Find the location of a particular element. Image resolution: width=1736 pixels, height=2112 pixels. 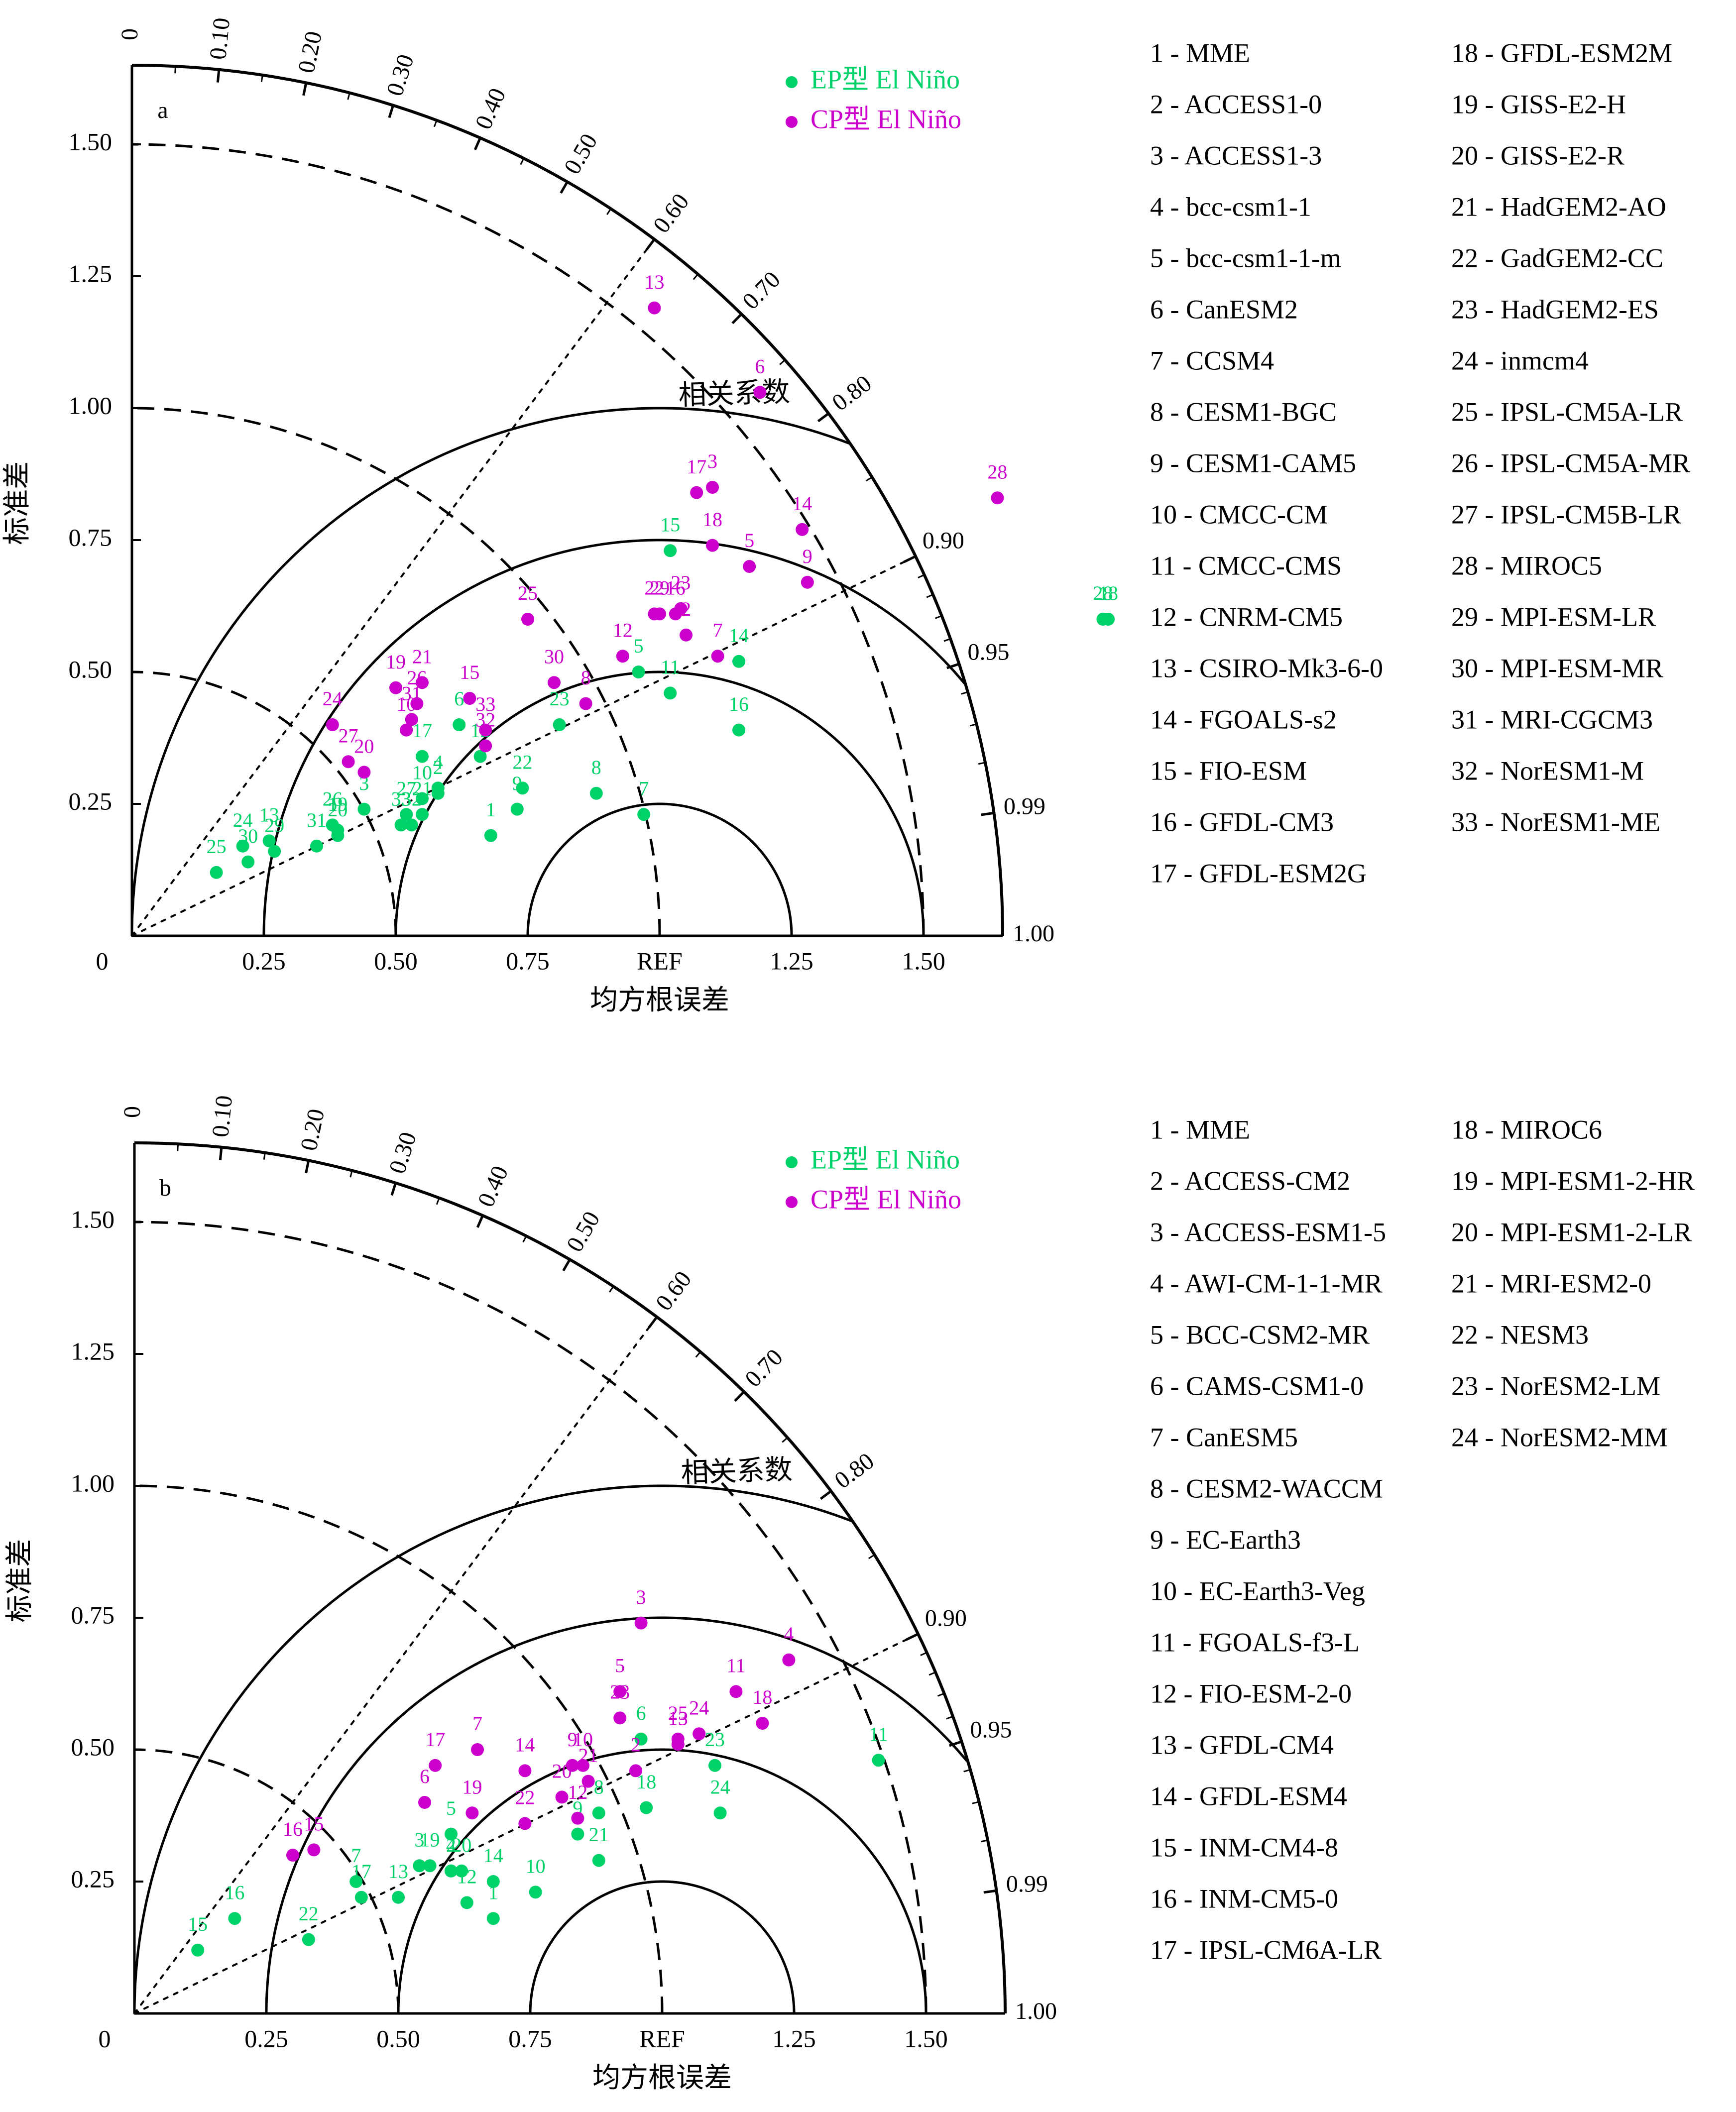

x-axis-title: 均方根误差 is located at coordinates (659, 1000).